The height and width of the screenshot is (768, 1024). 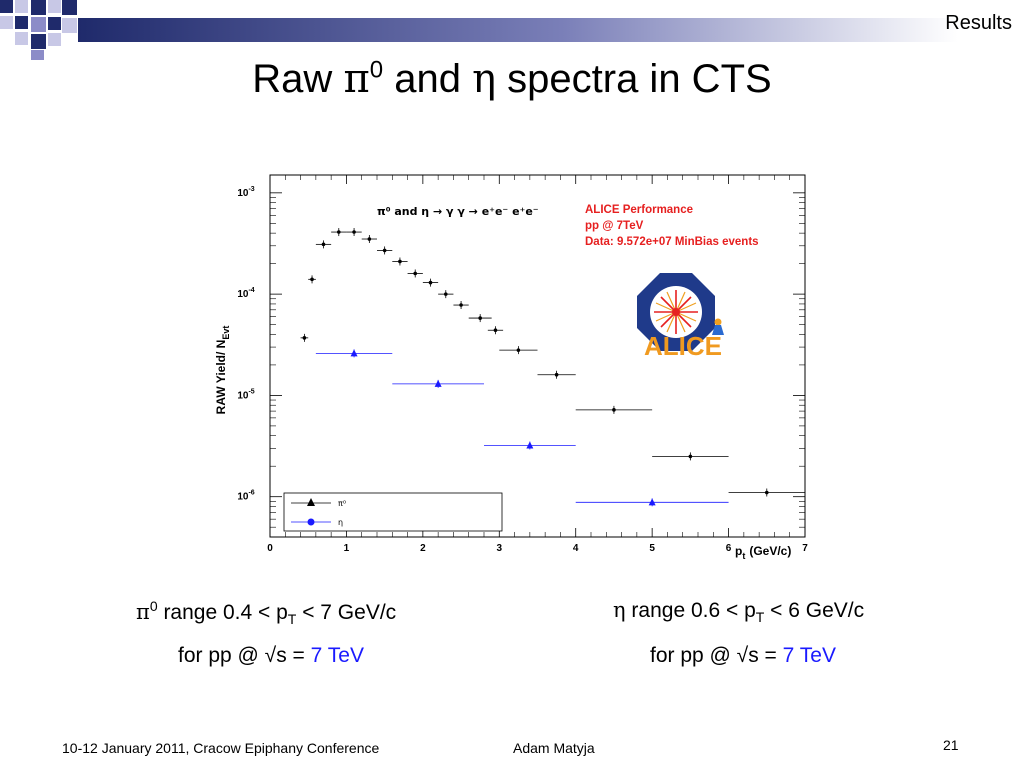 I want to click on caption-left-pi-sup: 0, so click(x=153, y=606).